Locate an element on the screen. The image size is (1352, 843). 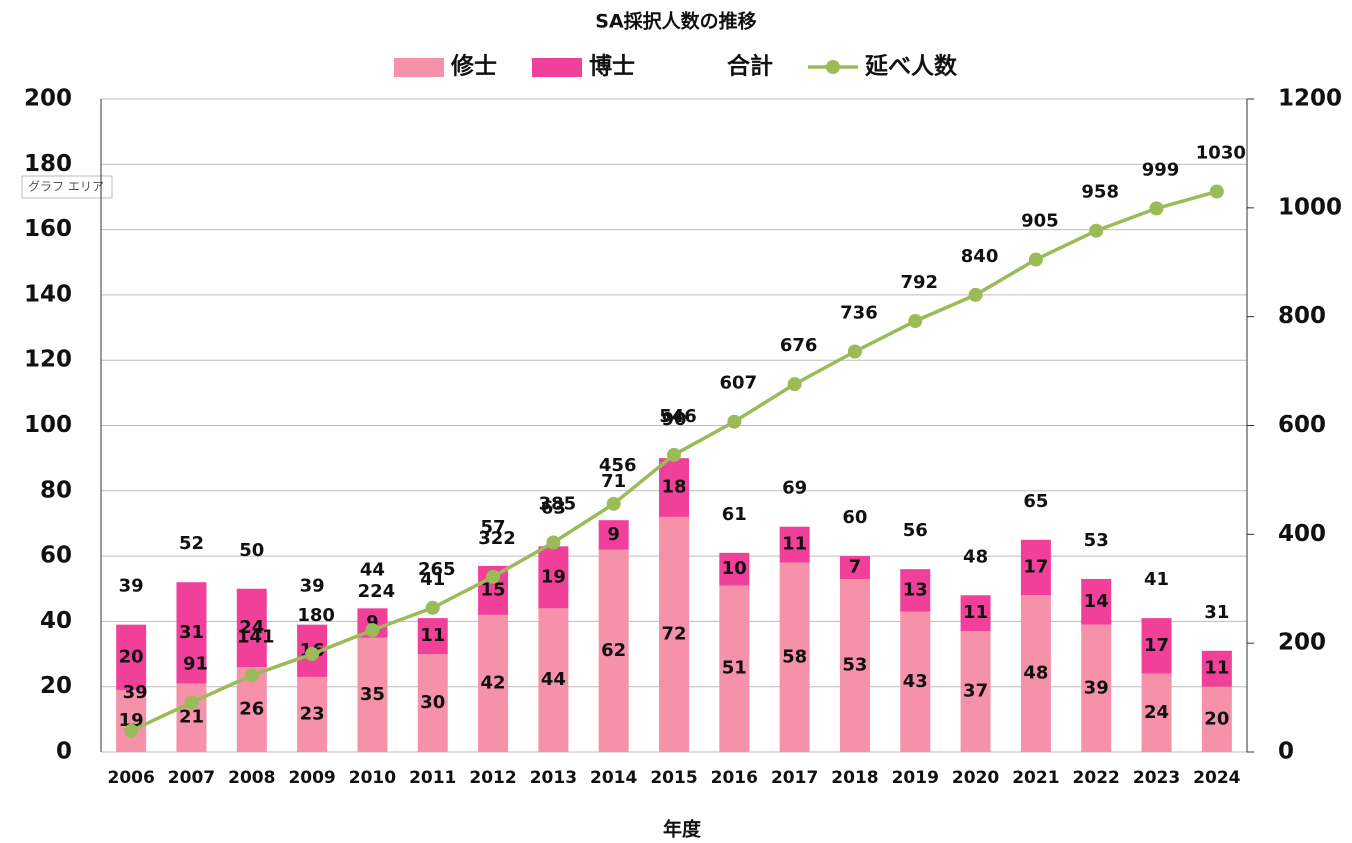
bar-label: 23 is located at coordinates (312, 713).